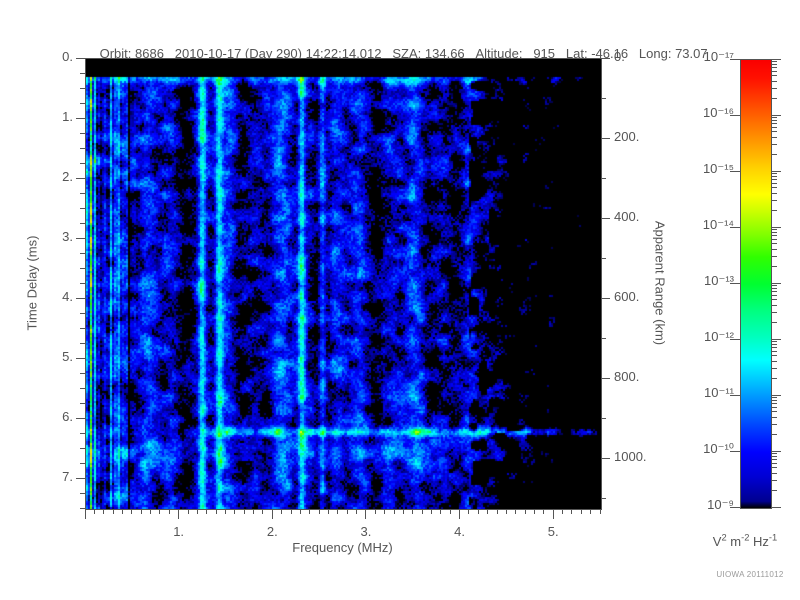  Describe the element at coordinates (719, 392) in the screenshot. I see `colorbar-tick-label: 10⁻¹¹` at that location.